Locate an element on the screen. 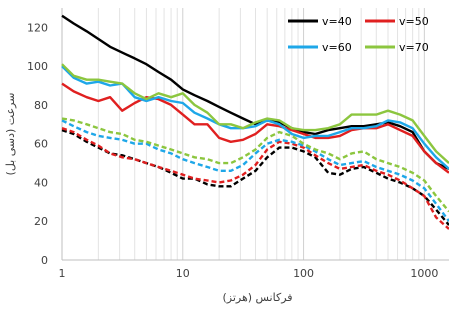 This screenshot has height=325, width=449. legend: v=40 v=50 v=60 v=70 is located at coordinates (358, 34).